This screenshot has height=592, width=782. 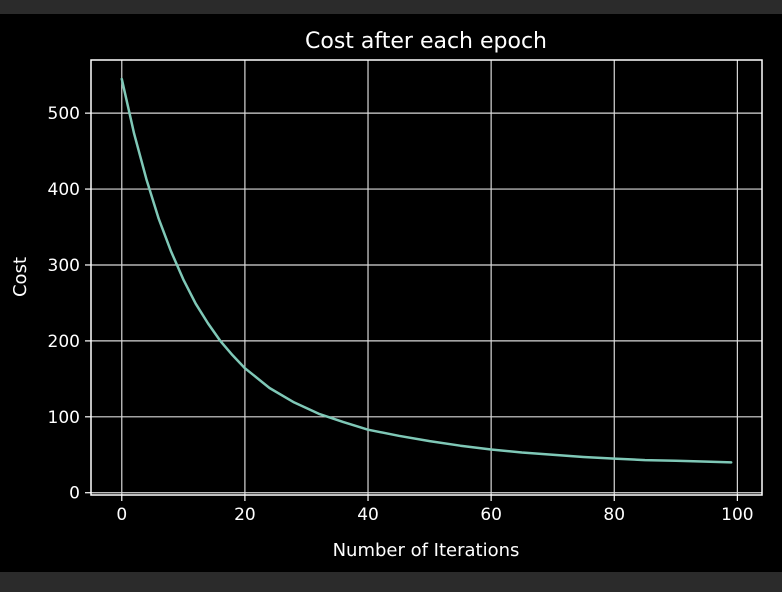 What do you see at coordinates (121, 515) in the screenshot?
I see `x-tick-label: 0` at bounding box center [121, 515].